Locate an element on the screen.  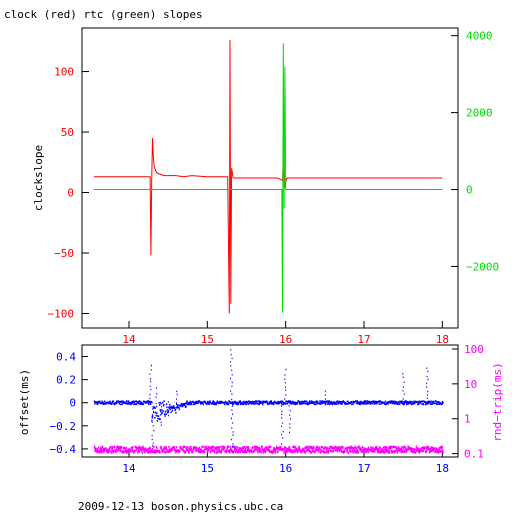
top-y-tick-label: −100 is located at coordinates (61, 313).